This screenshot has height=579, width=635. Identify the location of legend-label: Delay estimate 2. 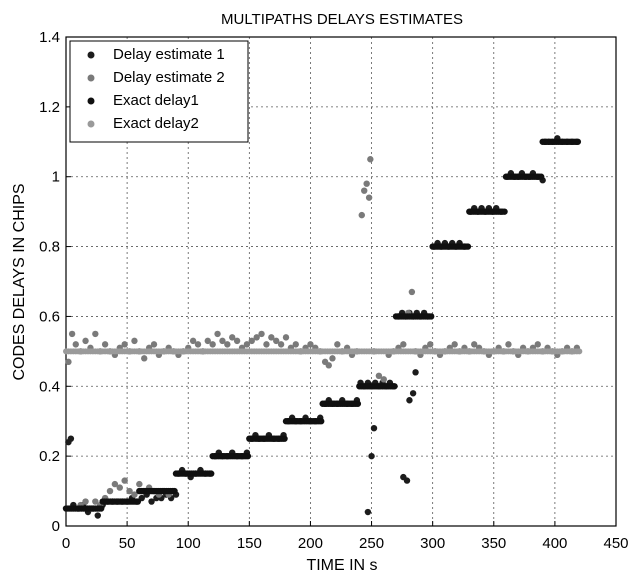
(169, 77).